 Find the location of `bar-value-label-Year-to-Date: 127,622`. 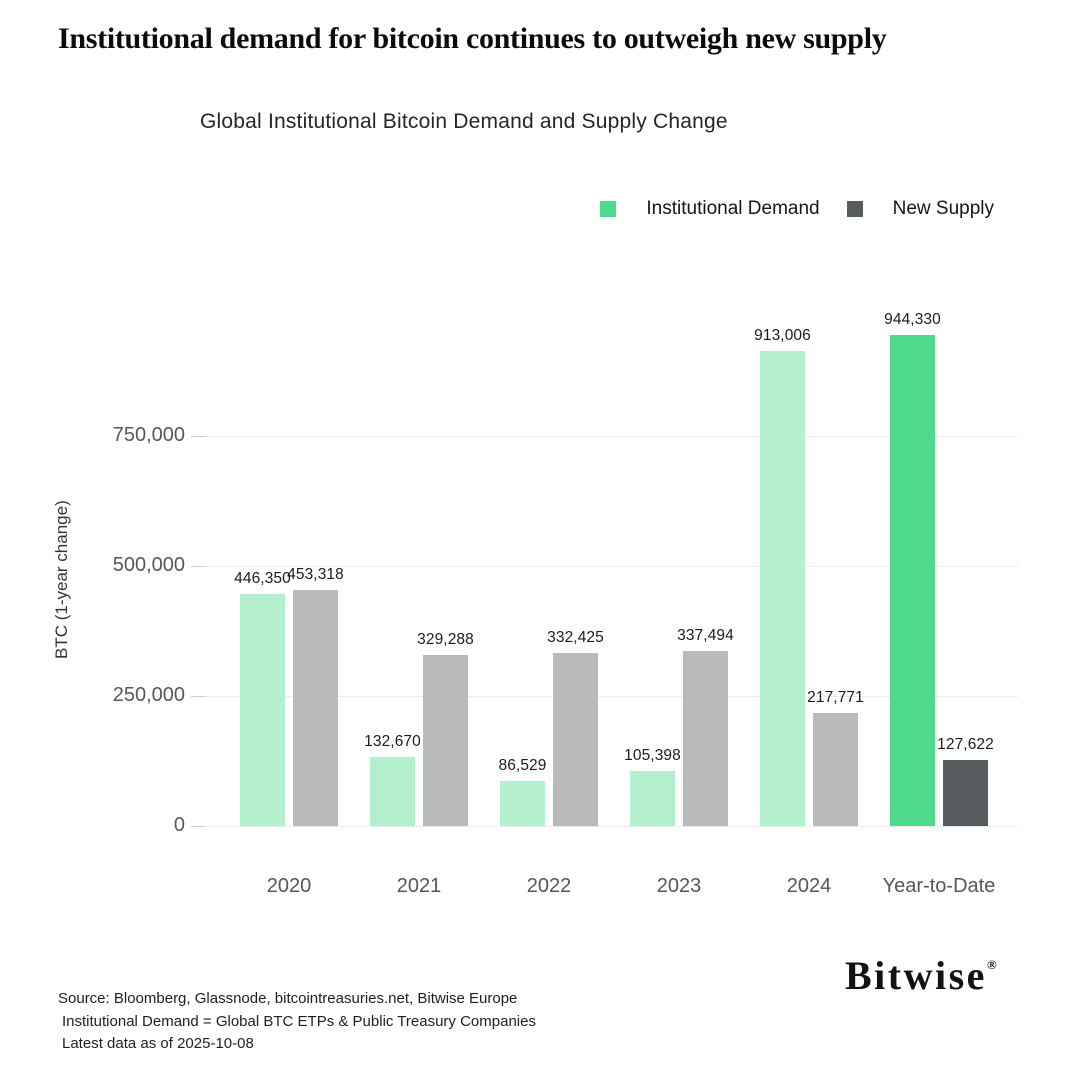

bar-value-label-Year-to-Date: 127,622 is located at coordinates (965, 744).